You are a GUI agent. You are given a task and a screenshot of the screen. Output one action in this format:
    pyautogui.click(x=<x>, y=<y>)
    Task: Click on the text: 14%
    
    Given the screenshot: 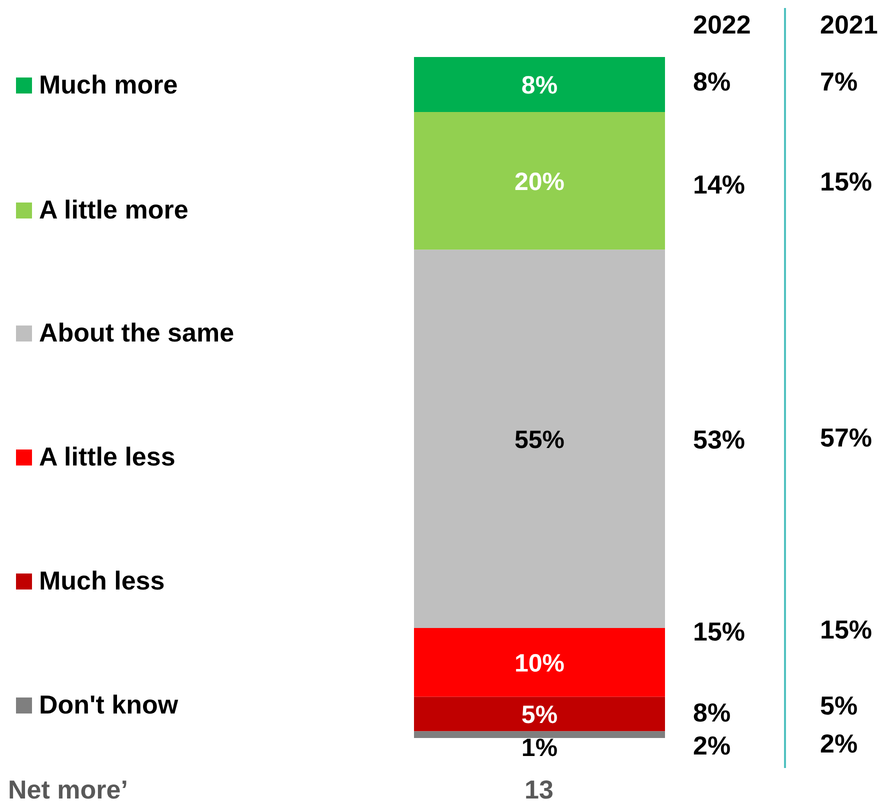 What is the action you would take?
    pyautogui.click(x=719, y=185)
    